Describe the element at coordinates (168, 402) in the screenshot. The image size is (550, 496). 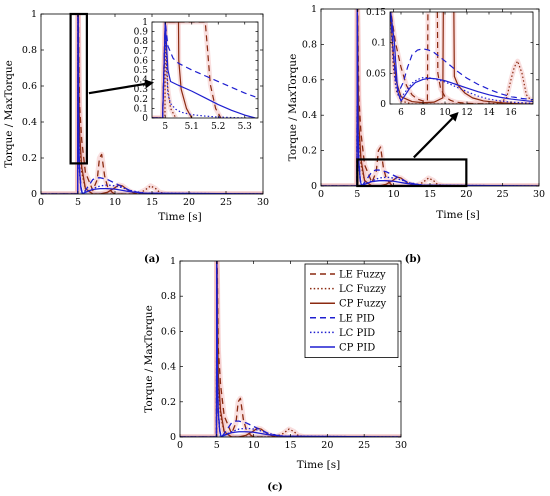
I see `panel-c-ytick-label: 0.2` at that location.